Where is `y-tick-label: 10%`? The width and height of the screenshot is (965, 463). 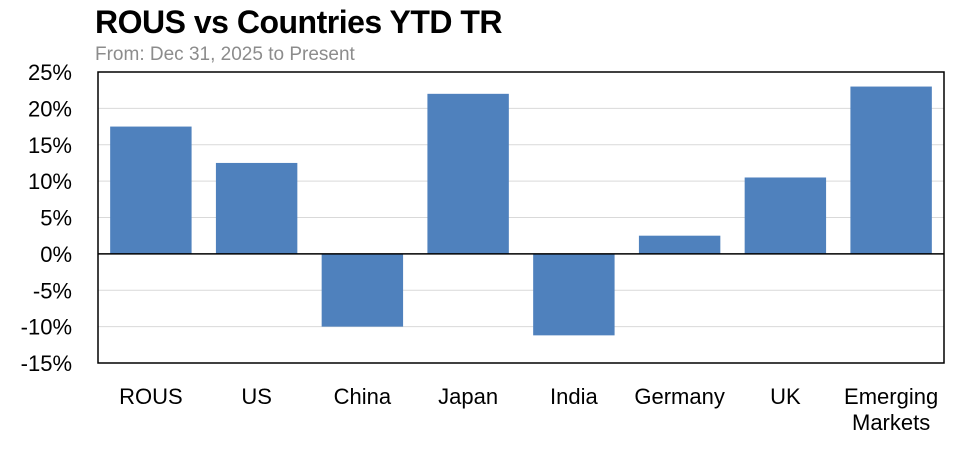 y-tick-label: 10% is located at coordinates (50, 181).